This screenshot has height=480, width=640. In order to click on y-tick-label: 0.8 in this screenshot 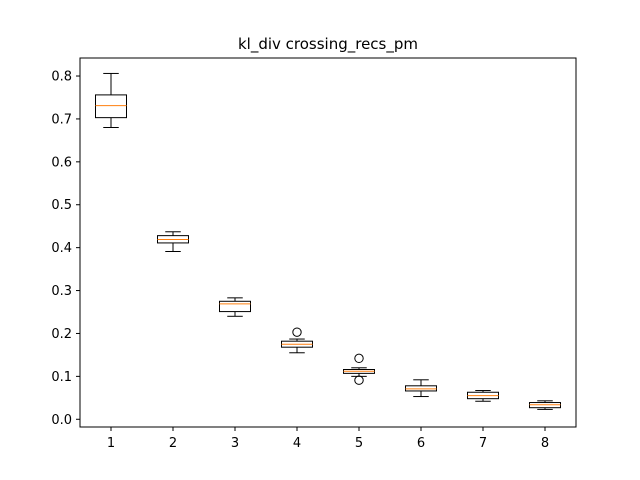, I will do `click(61, 77)`.